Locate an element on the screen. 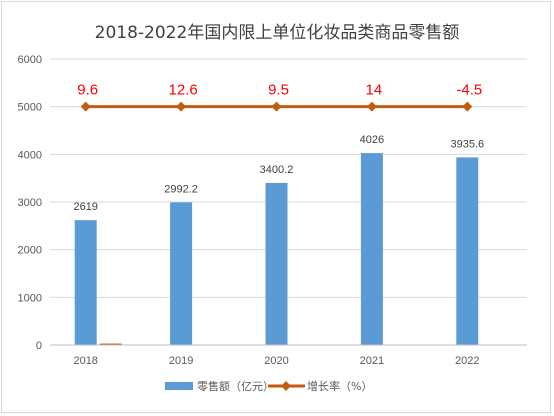 The width and height of the screenshot is (554, 416). legend-swatch-marker is located at coordinates (286, 386).